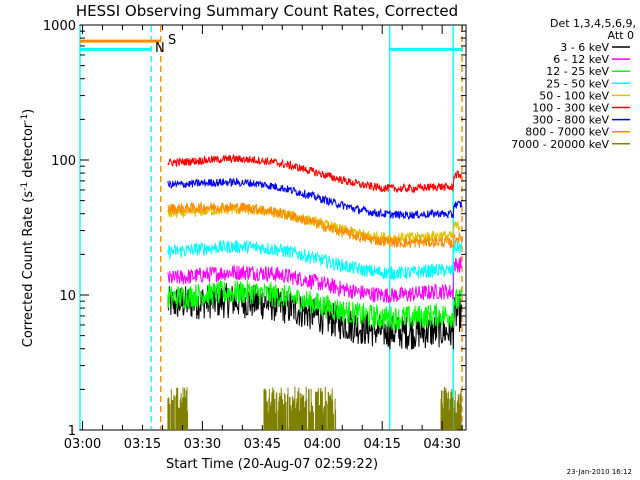 This screenshot has width=640, height=480. I want to click on legend-label: 800 - 7000 keV, so click(567, 132).